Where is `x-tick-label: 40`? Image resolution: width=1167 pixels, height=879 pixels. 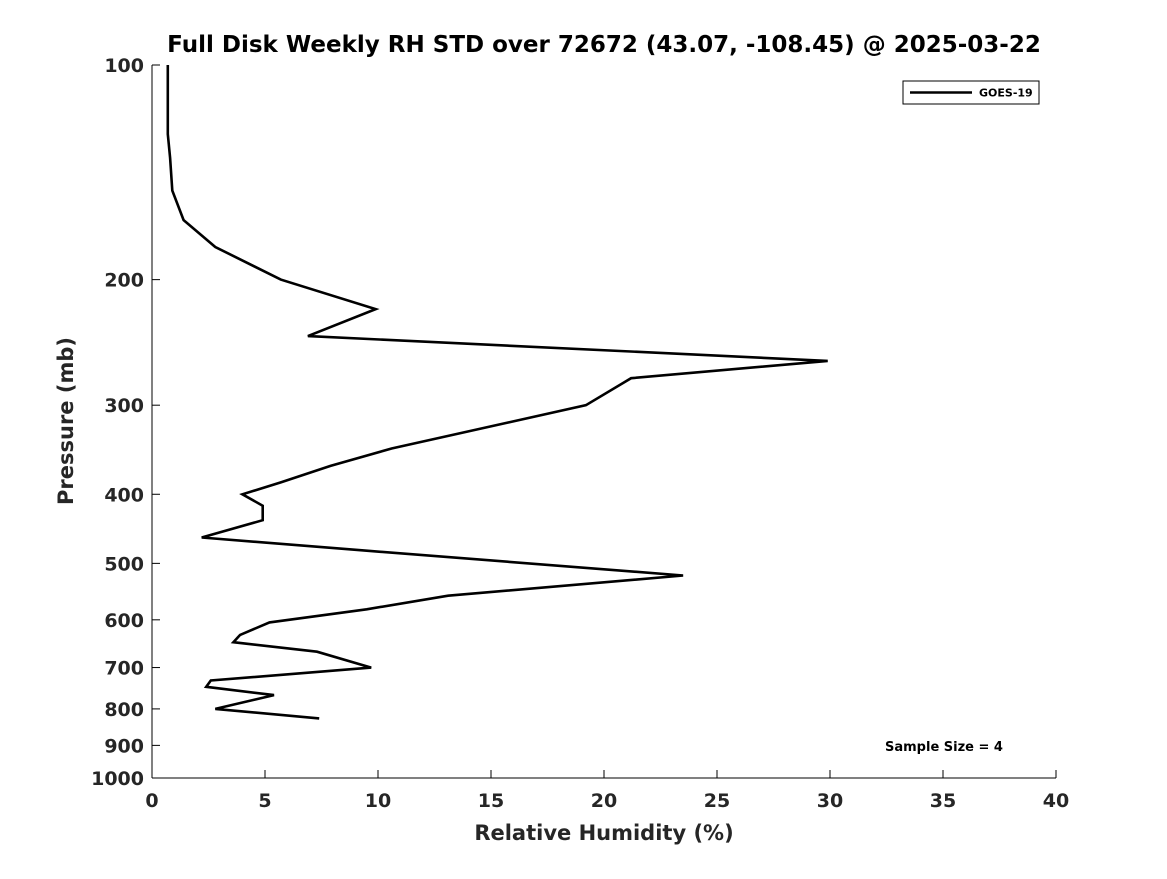 x-tick-label: 40 is located at coordinates (1056, 801).